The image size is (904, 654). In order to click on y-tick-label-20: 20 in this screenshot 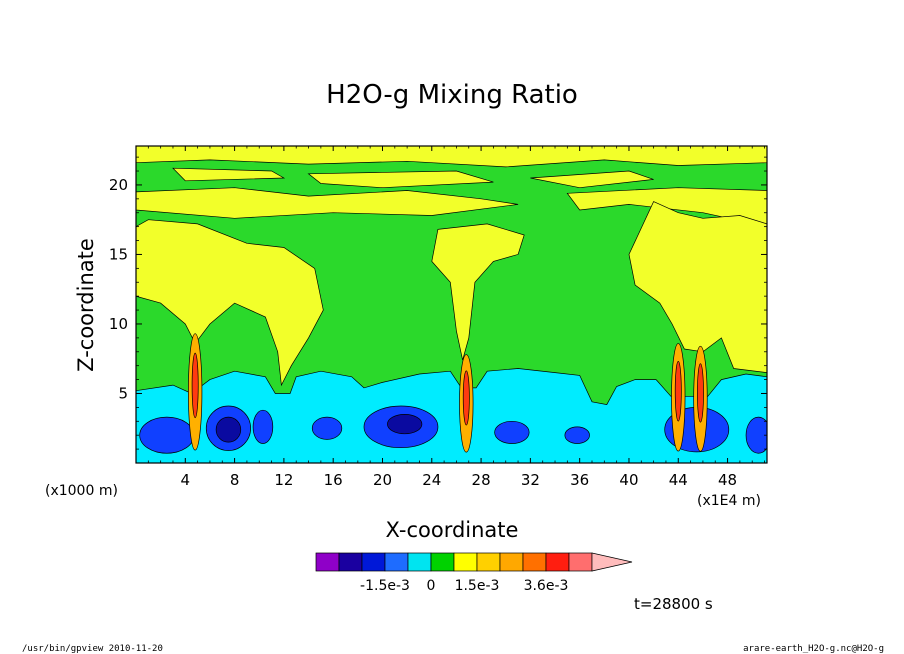, I will do `click(118, 185)`.